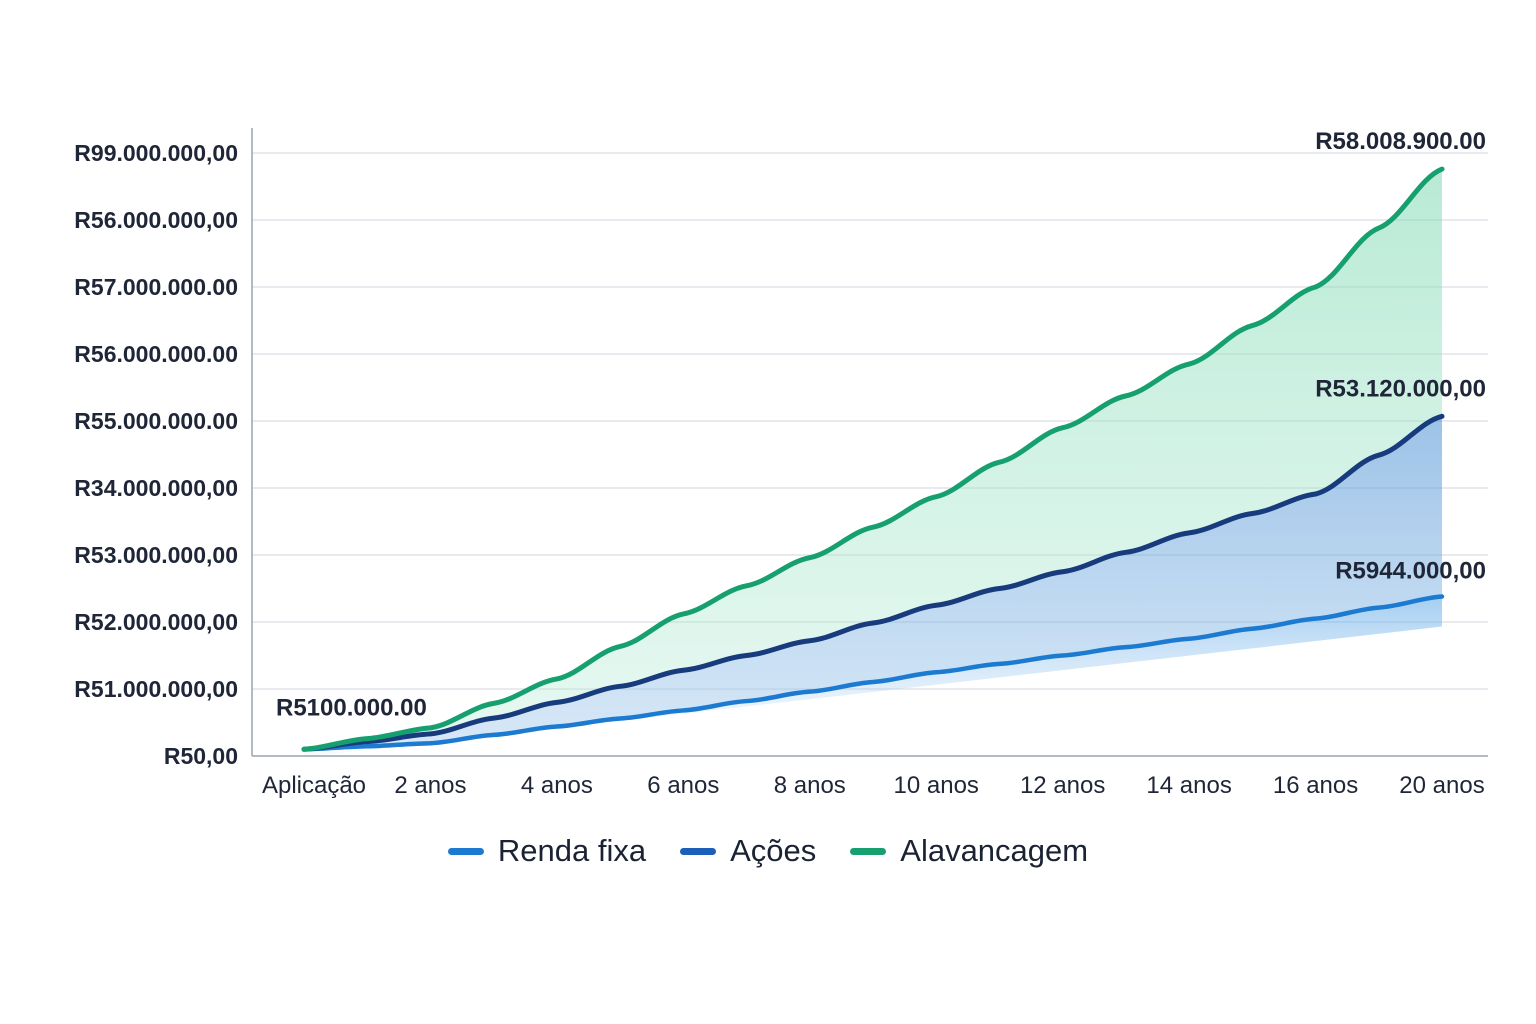  Describe the element at coordinates (1062, 785) in the screenshot. I see `x-tick-label: 12 anos` at that location.